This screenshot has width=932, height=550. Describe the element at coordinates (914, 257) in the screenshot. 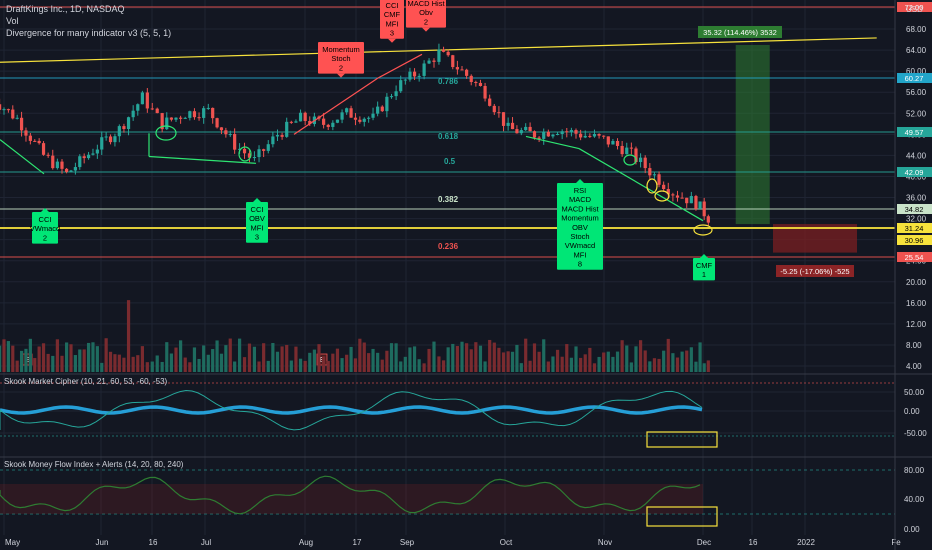

I see `price-tag: 25.54` at that location.